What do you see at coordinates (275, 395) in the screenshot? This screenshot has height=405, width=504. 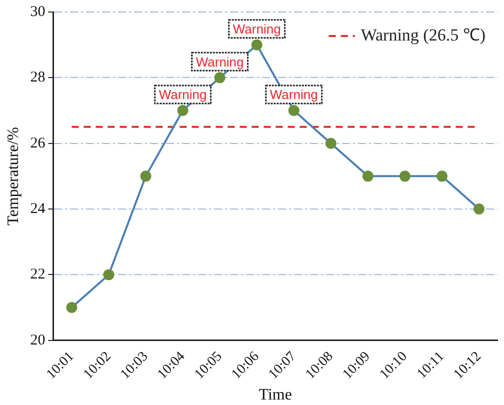 I see `x-axis-title: Time` at bounding box center [275, 395].